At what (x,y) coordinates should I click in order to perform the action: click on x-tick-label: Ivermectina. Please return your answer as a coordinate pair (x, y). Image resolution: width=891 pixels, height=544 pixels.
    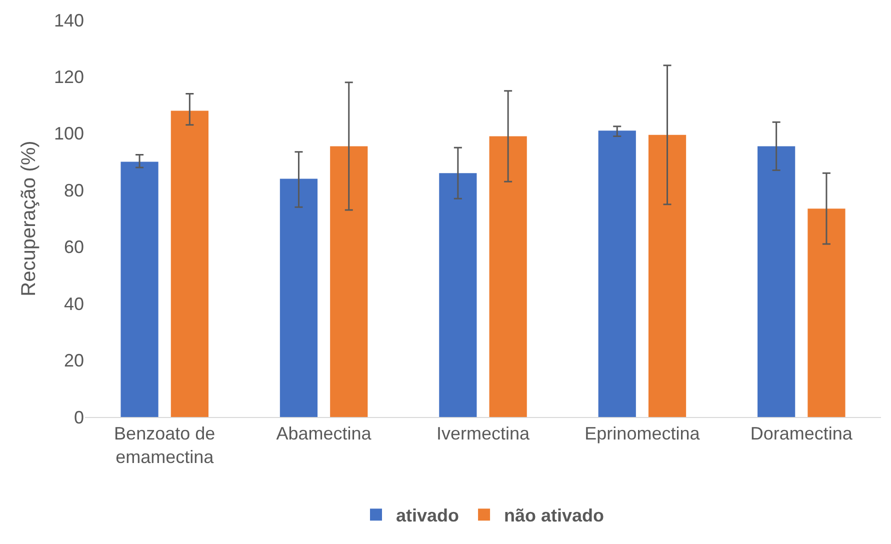
    Looking at the image, I should click on (483, 434).